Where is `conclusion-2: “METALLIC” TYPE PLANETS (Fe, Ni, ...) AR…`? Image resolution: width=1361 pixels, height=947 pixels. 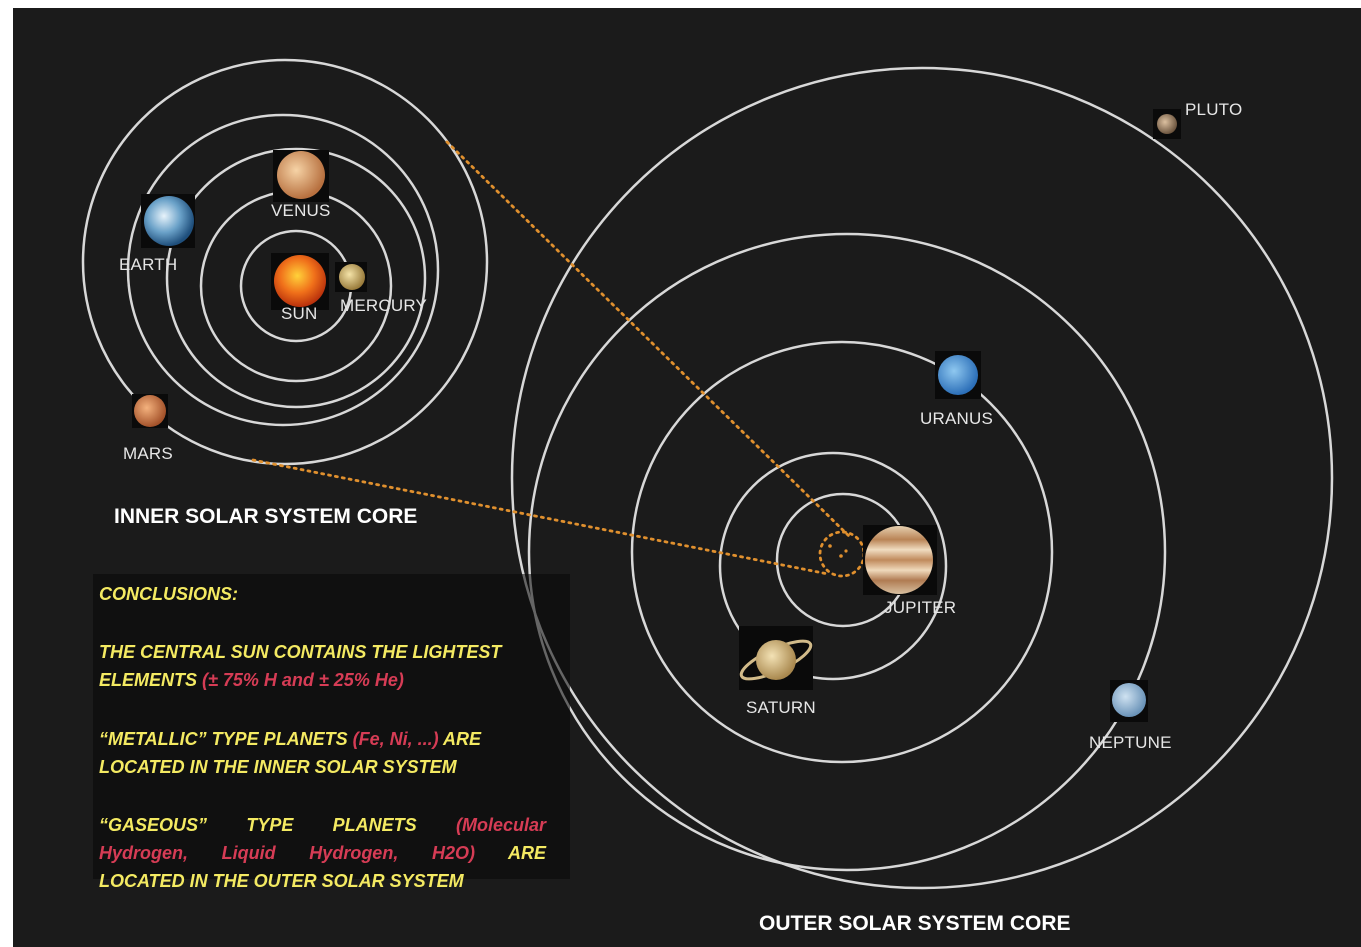
conclusion-2: “METALLIC” TYPE PLANETS (Fe, Ni, ...) AR… is located at coordinates (322, 753).